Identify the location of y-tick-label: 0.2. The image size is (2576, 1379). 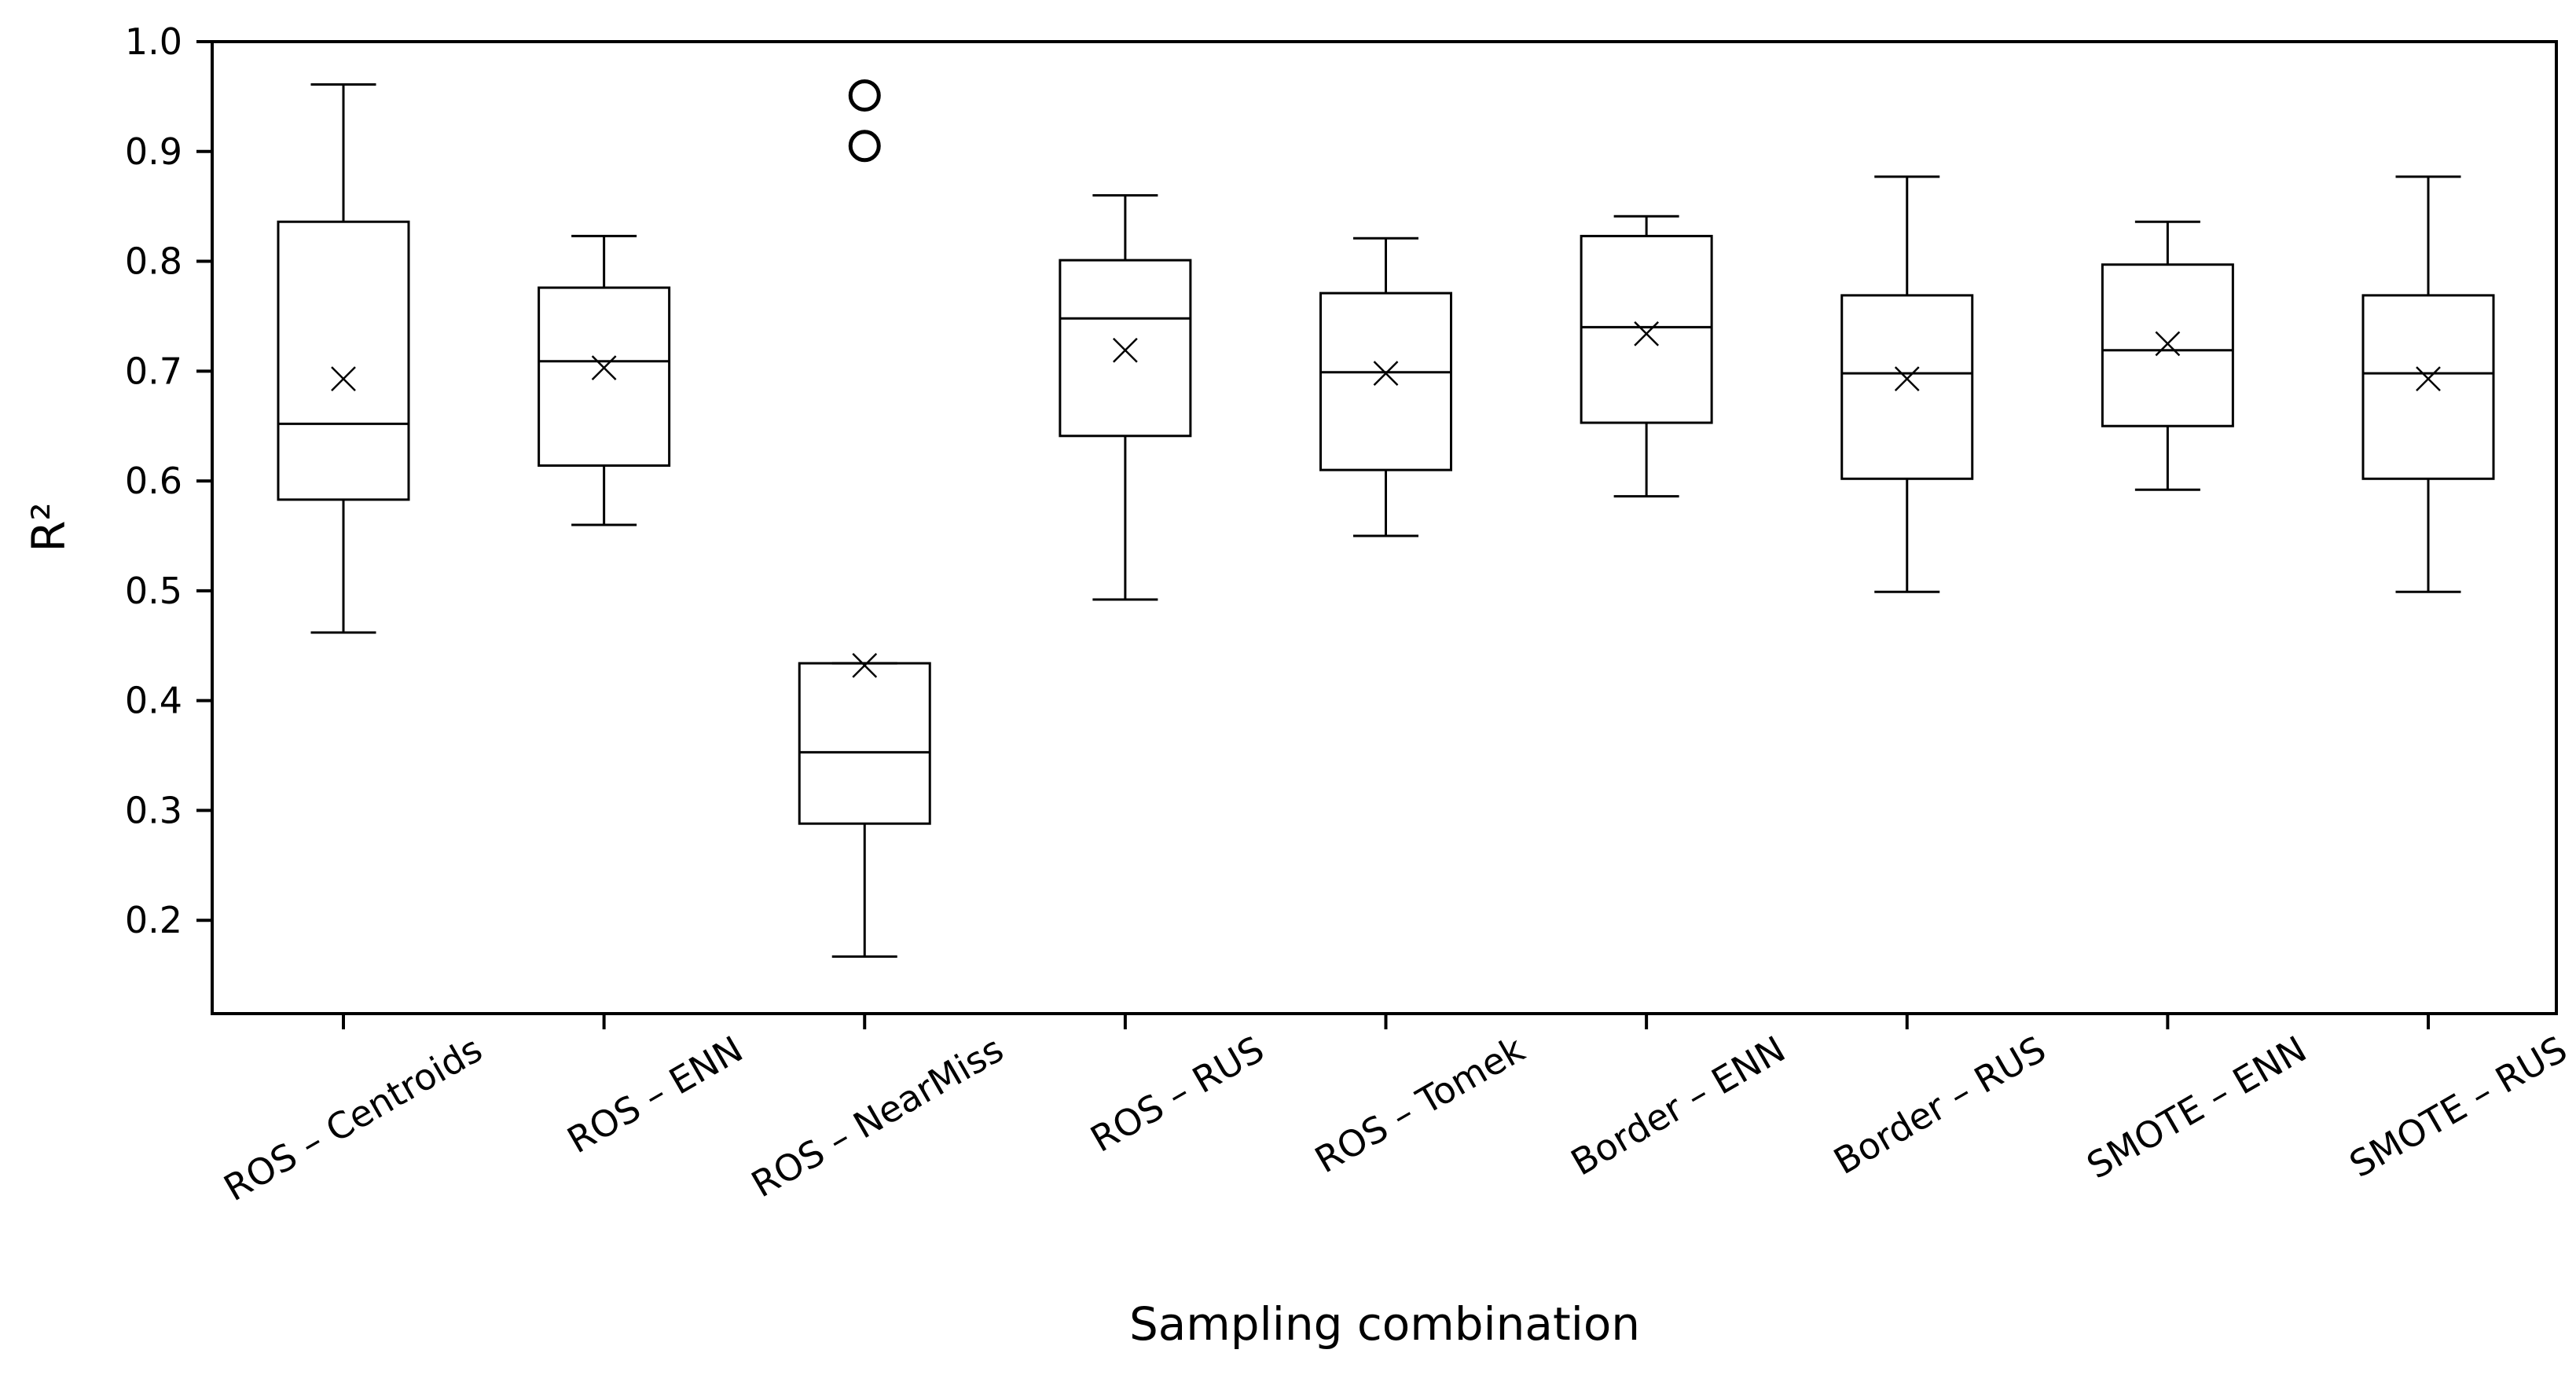
(153, 920).